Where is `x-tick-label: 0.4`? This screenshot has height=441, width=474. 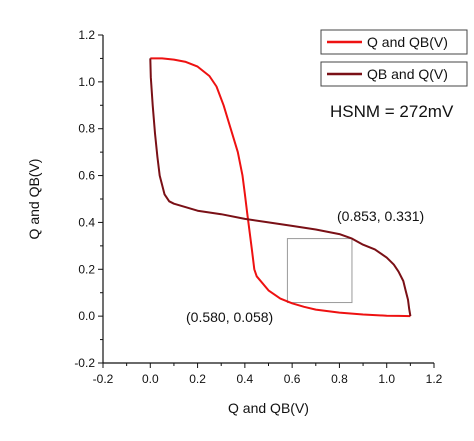 x-tick-label: 0.4 is located at coordinates (245, 379).